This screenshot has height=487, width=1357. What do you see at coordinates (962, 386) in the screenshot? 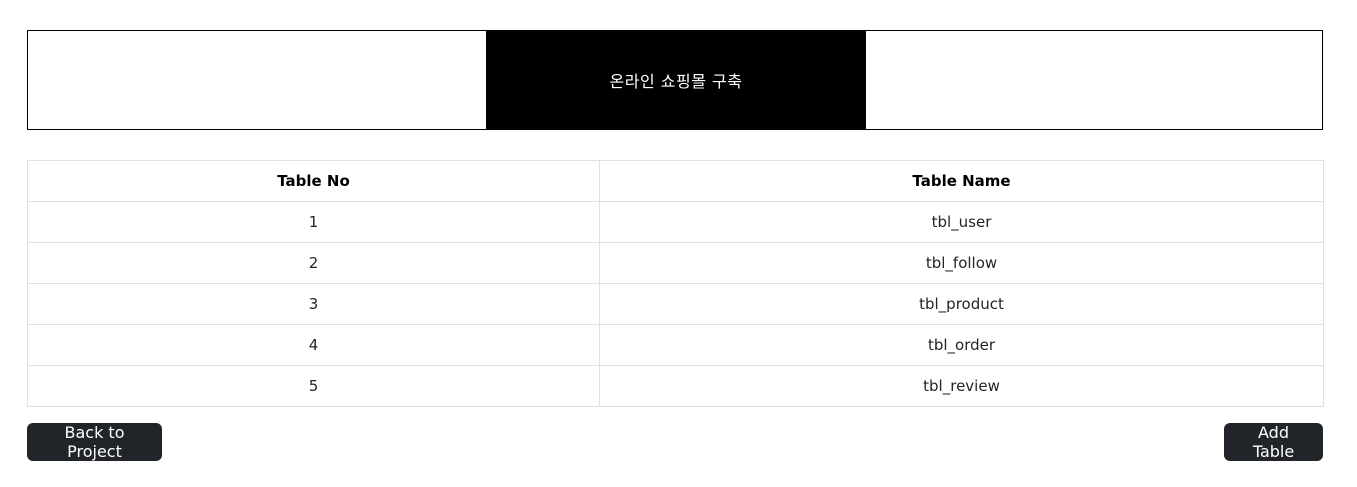
I see `table-name-cell: tbl_review` at bounding box center [962, 386].